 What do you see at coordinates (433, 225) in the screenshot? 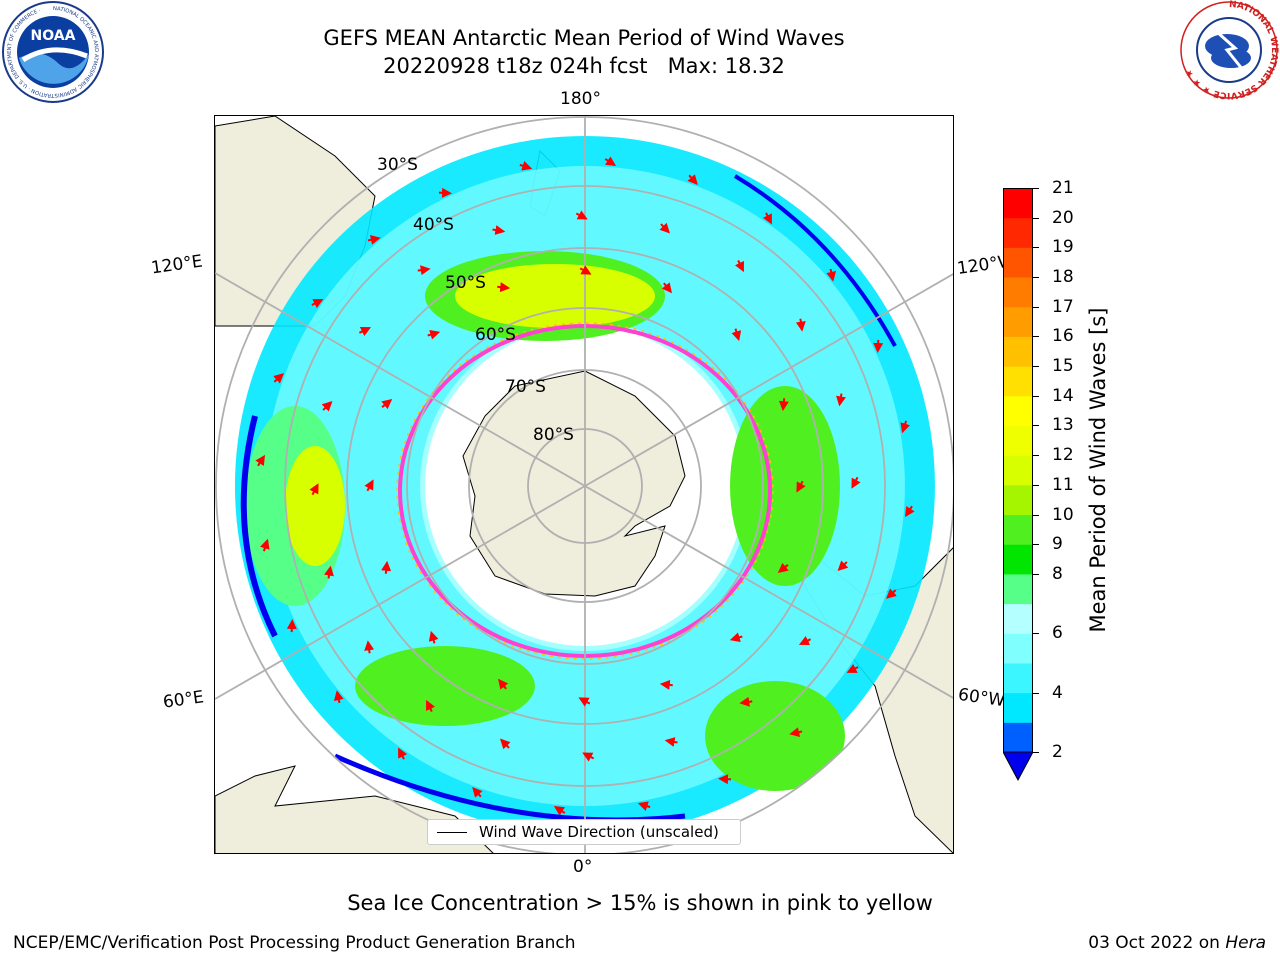
I see `lat-label-40s: 40°S` at bounding box center [433, 225].